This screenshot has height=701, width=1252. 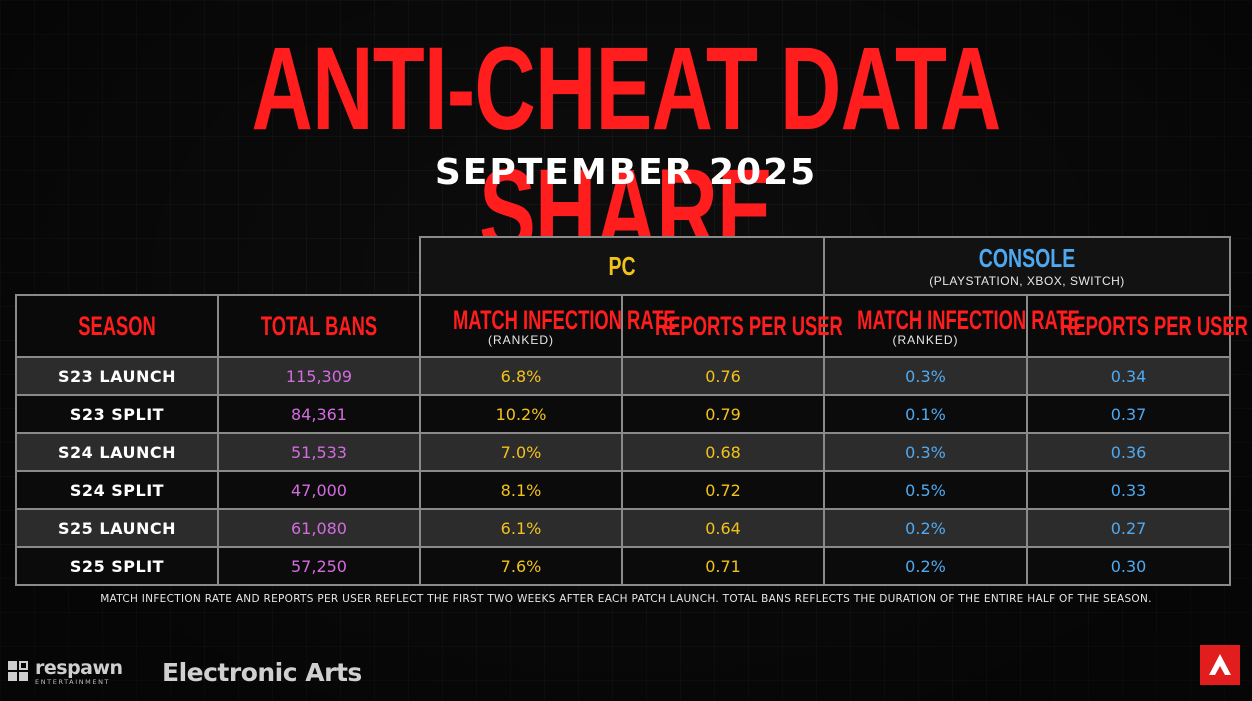 What do you see at coordinates (319, 452) in the screenshot?
I see `cell-total-bans: 51,533` at bounding box center [319, 452].